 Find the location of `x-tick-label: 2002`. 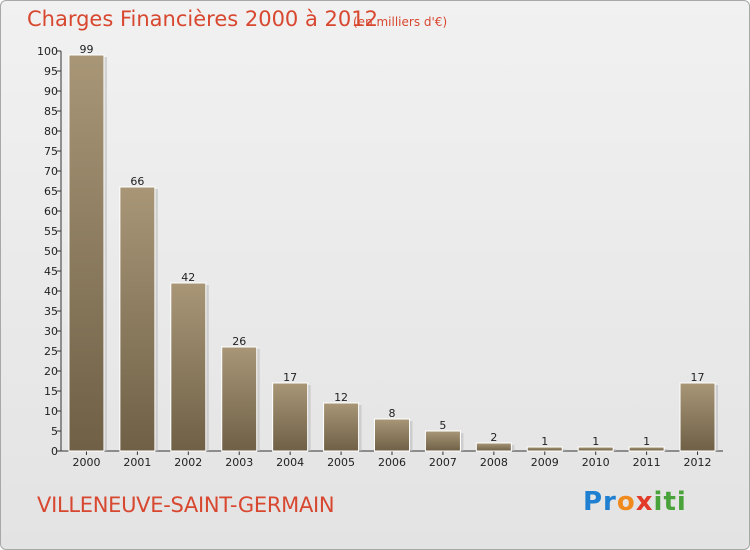

x-tick-label: 2002 is located at coordinates (188, 462).